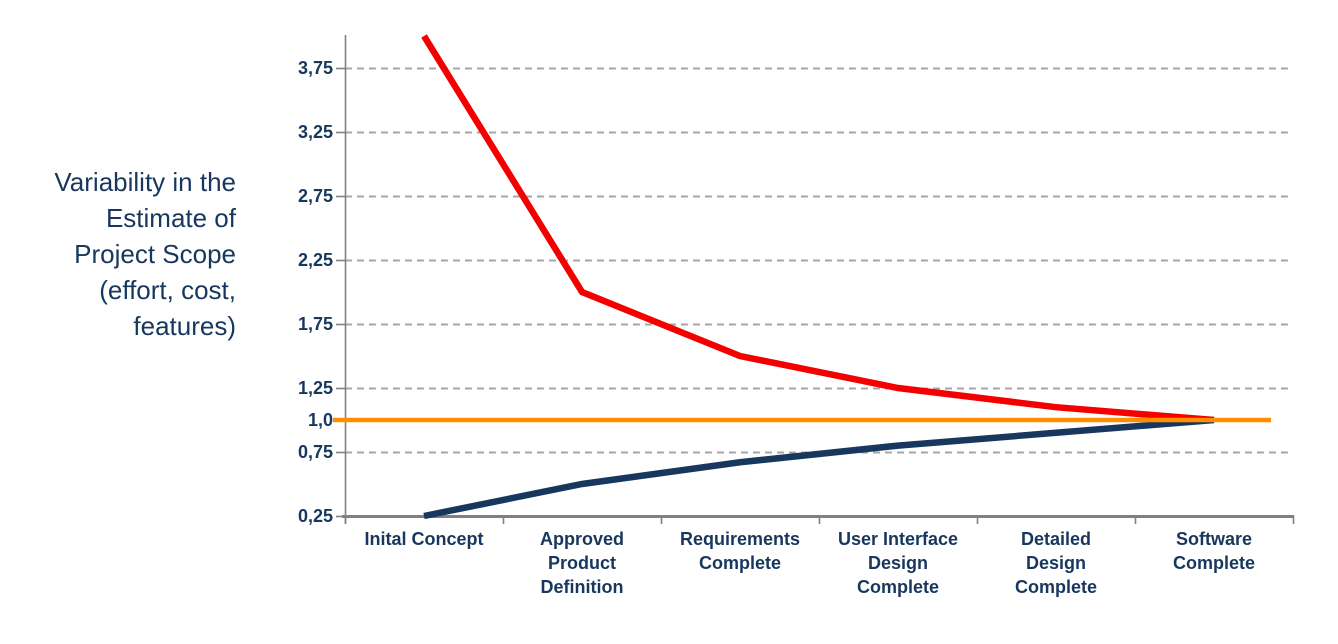 This screenshot has width=1338, height=644. What do you see at coordinates (898, 563) in the screenshot?
I see `x-category-label: User Interface Design Complete` at bounding box center [898, 563].